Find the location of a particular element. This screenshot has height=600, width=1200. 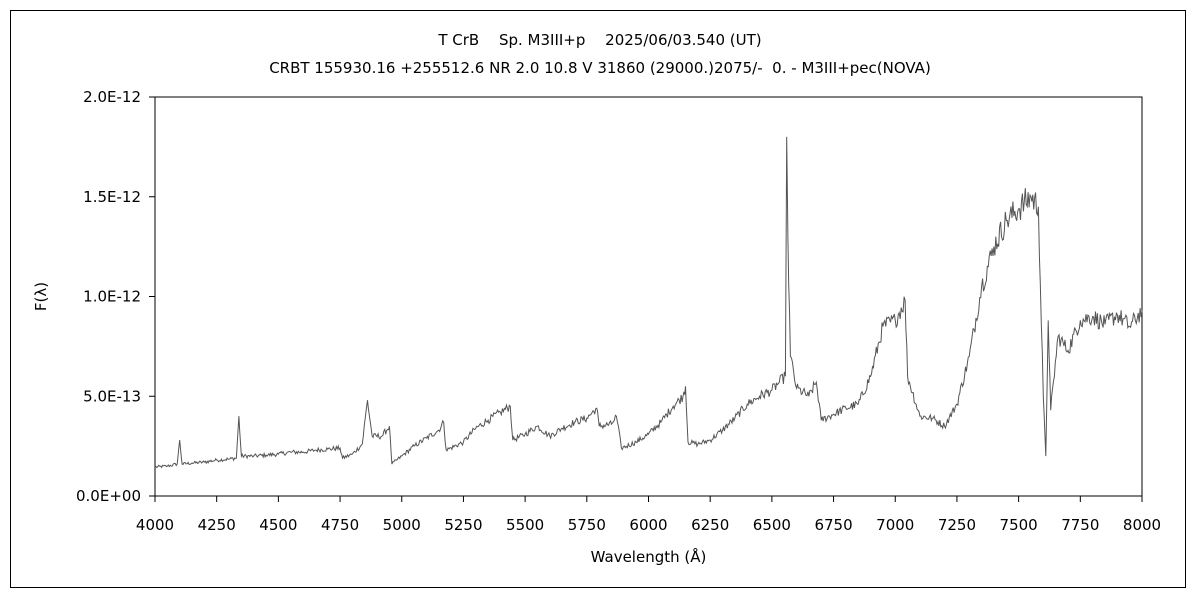

x-tick-label: 5500 is located at coordinates (525, 525).